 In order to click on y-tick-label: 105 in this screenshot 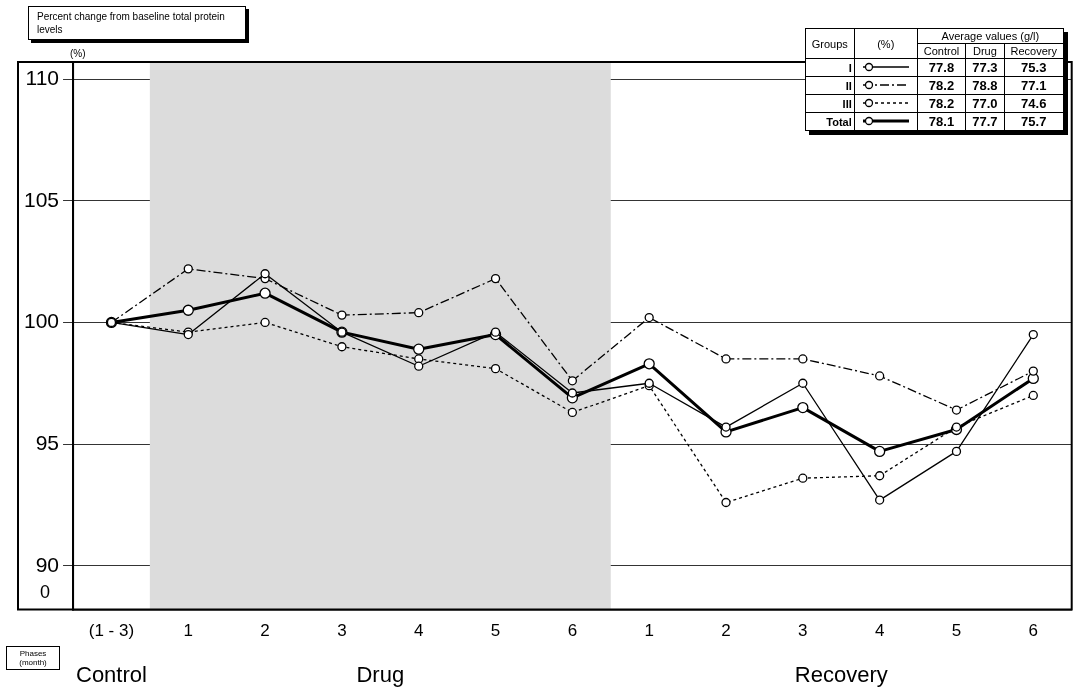, I will do `click(41, 199)`.